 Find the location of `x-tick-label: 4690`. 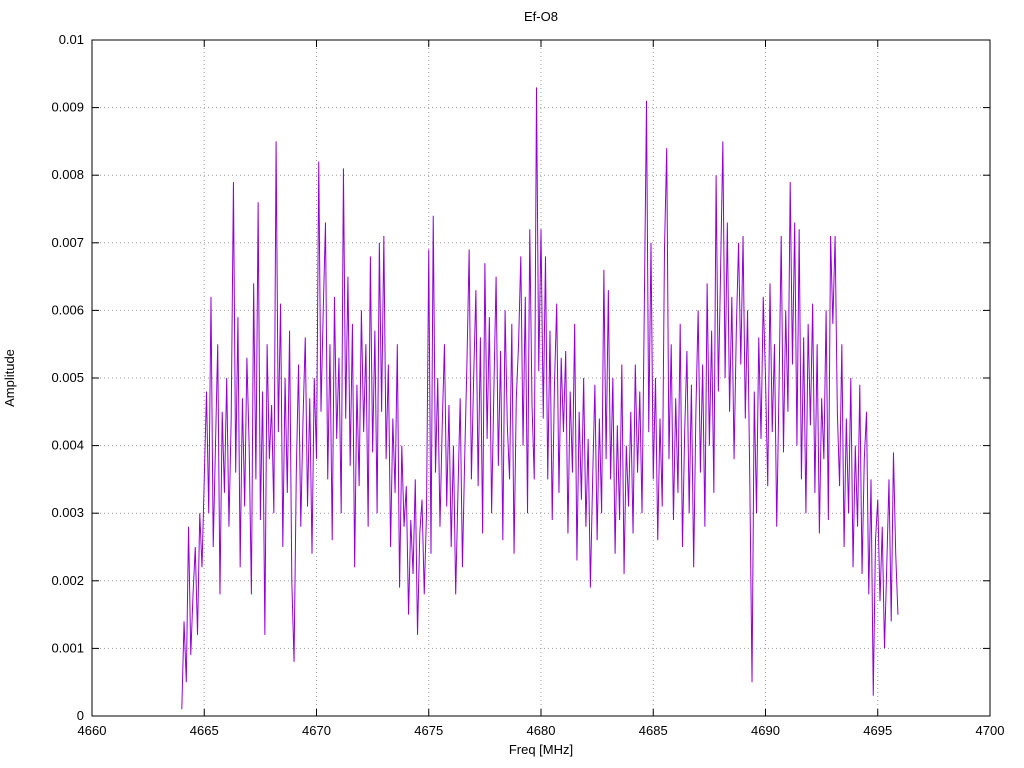

x-tick-label: 4690 is located at coordinates (765, 730).